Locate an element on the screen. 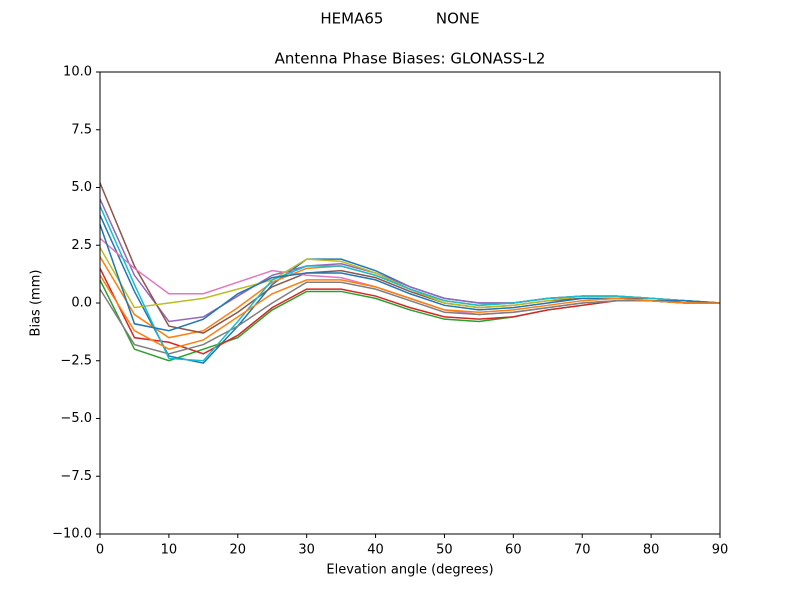  chart-title: Antenna Phase Biases: GLONASS-L2 is located at coordinates (410, 59).